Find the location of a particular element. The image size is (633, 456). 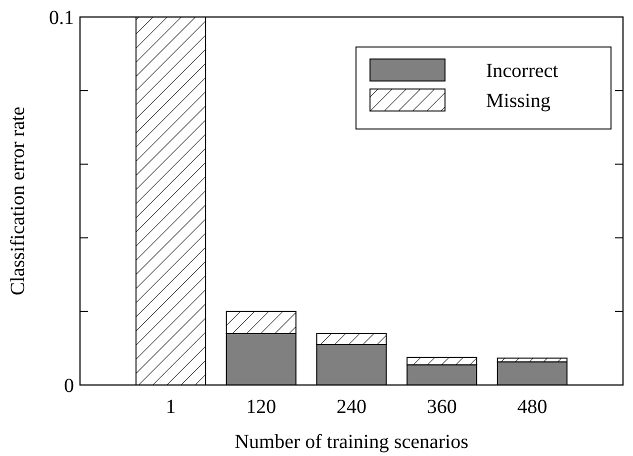

x-tick-label: 1 is located at coordinates (171, 407).